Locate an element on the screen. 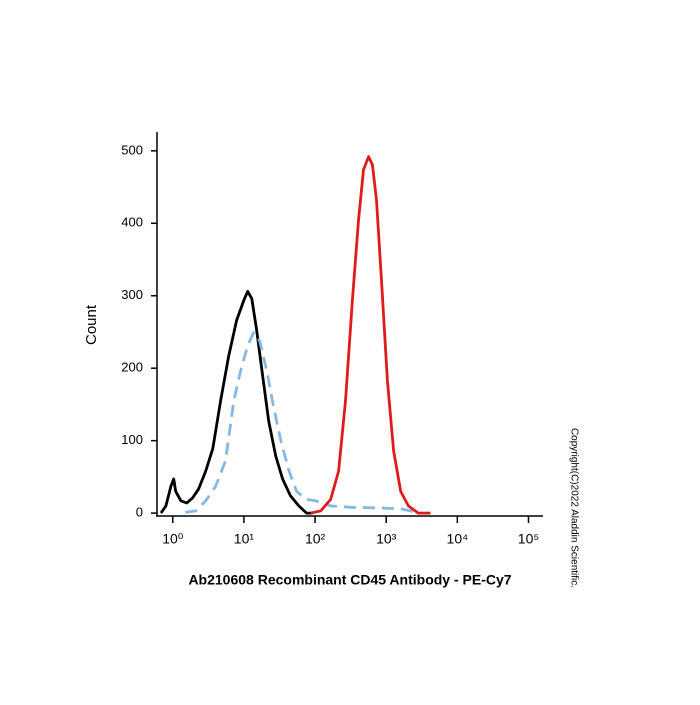 The width and height of the screenshot is (700, 705). x-tick-label: 10² is located at coordinates (315, 539).